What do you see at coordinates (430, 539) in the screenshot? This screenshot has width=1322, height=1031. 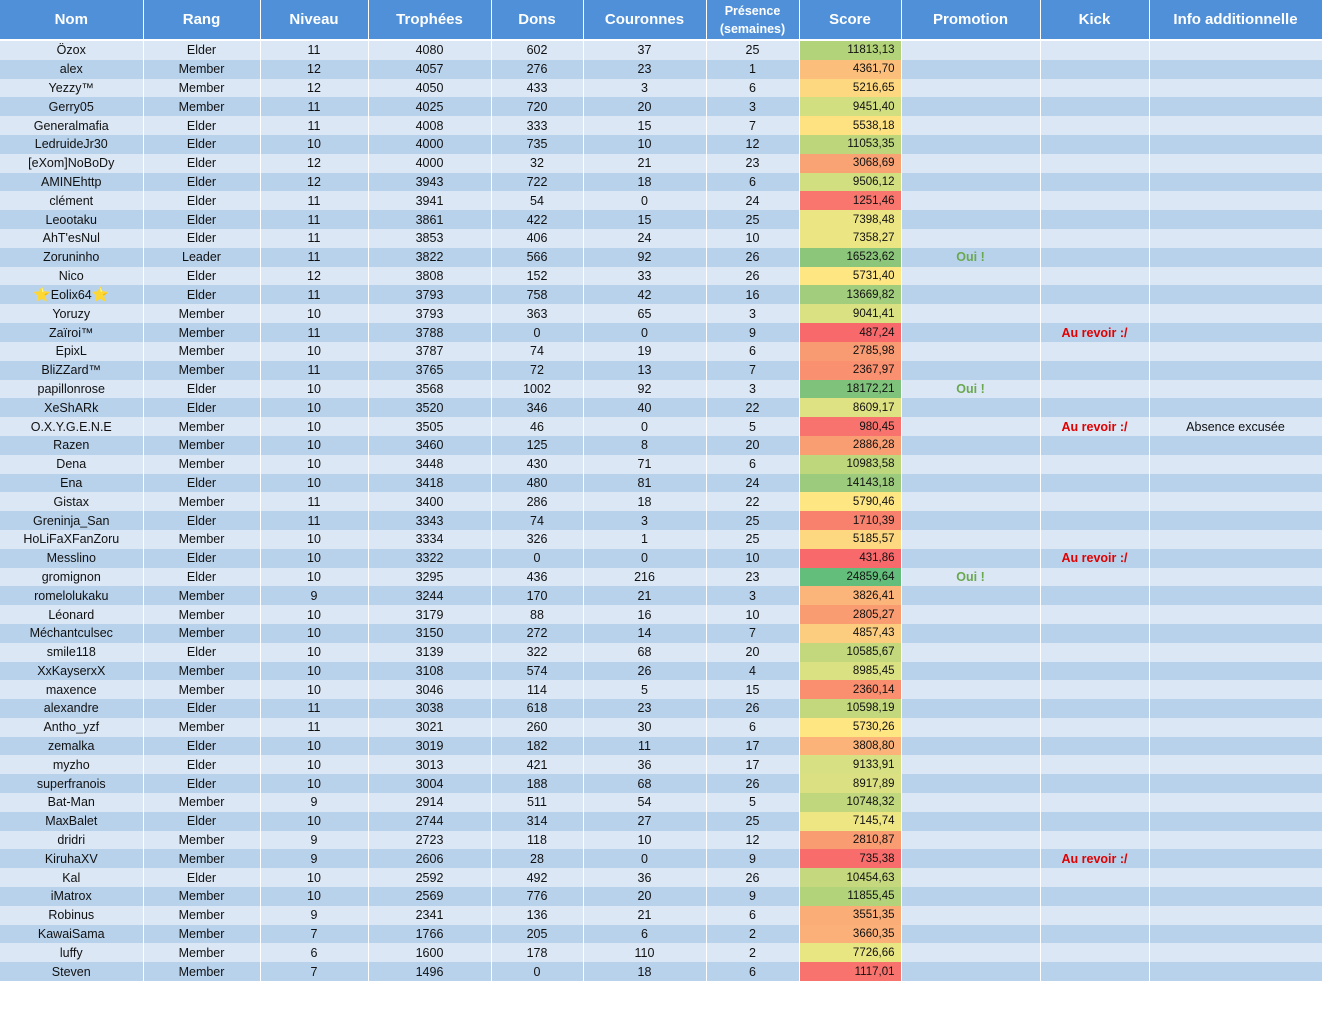 I see `trophies-cell: 3334` at bounding box center [430, 539].